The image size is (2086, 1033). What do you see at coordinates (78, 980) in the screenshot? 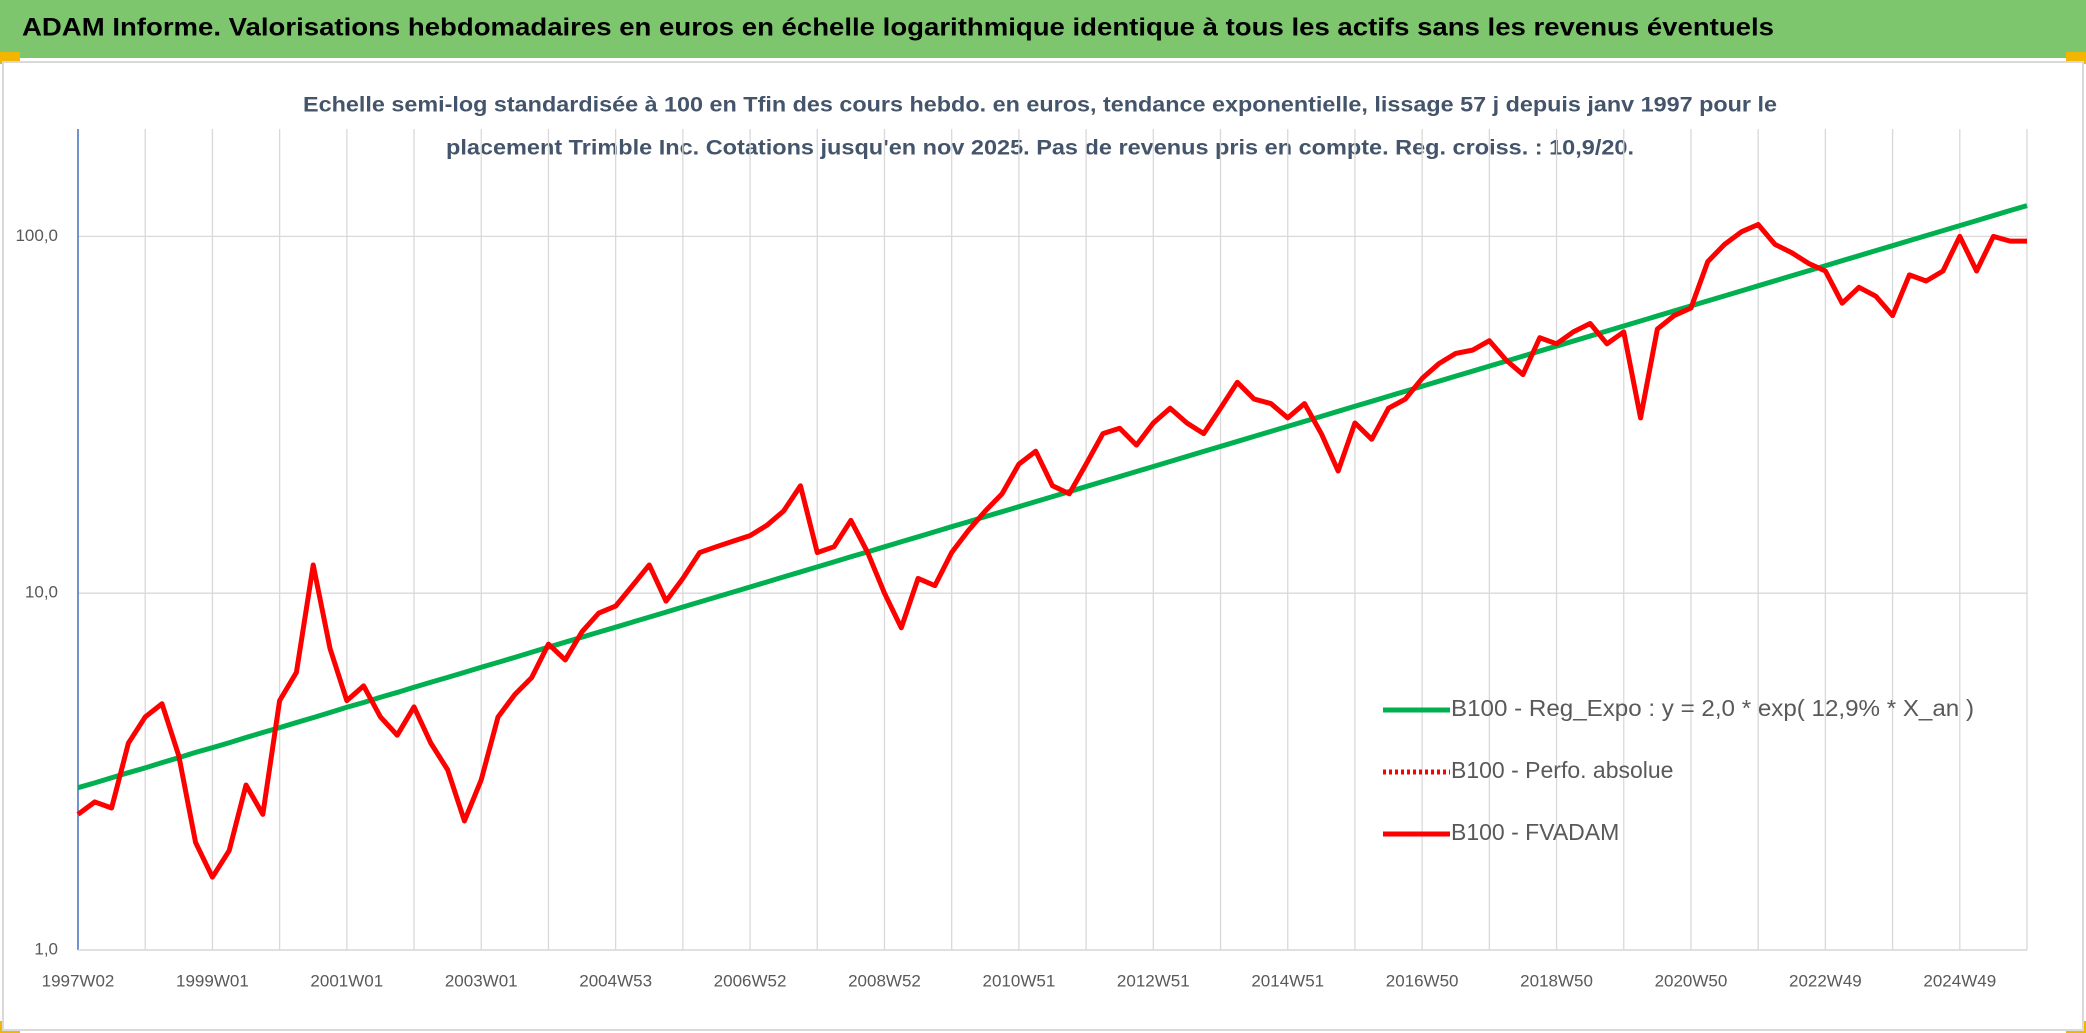
I see `x-tick-label: 1997W02` at bounding box center [78, 980].